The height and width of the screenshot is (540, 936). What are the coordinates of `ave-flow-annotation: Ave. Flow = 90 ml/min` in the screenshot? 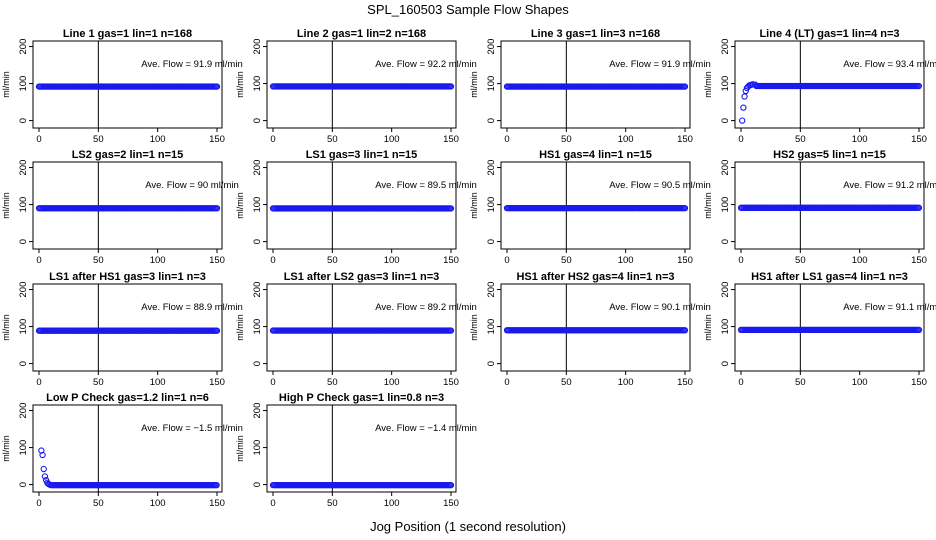 It's located at (192, 185).